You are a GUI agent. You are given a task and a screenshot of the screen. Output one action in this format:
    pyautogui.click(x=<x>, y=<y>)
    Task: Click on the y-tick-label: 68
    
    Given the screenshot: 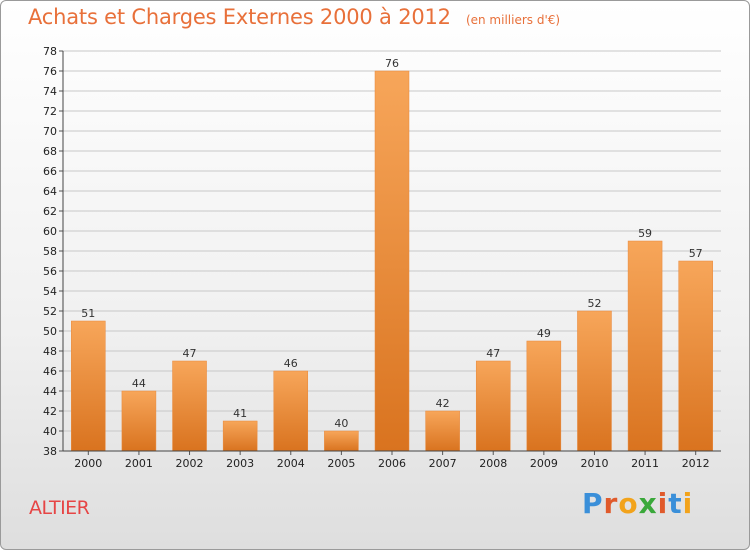 What is the action you would take?
    pyautogui.click(x=50, y=151)
    